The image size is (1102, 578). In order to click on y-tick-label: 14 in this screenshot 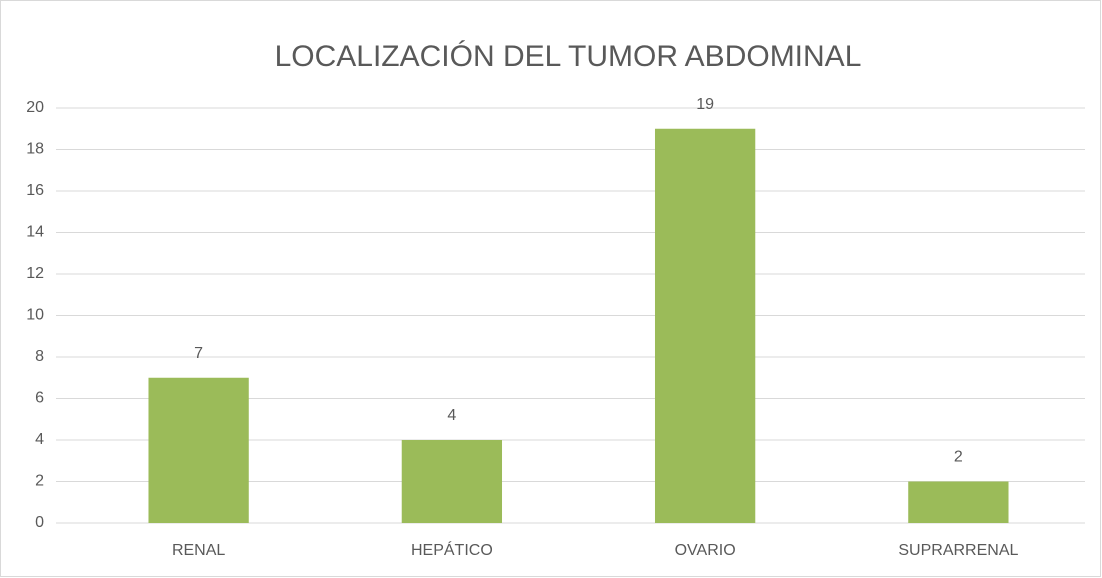, I will do `click(35, 232)`.